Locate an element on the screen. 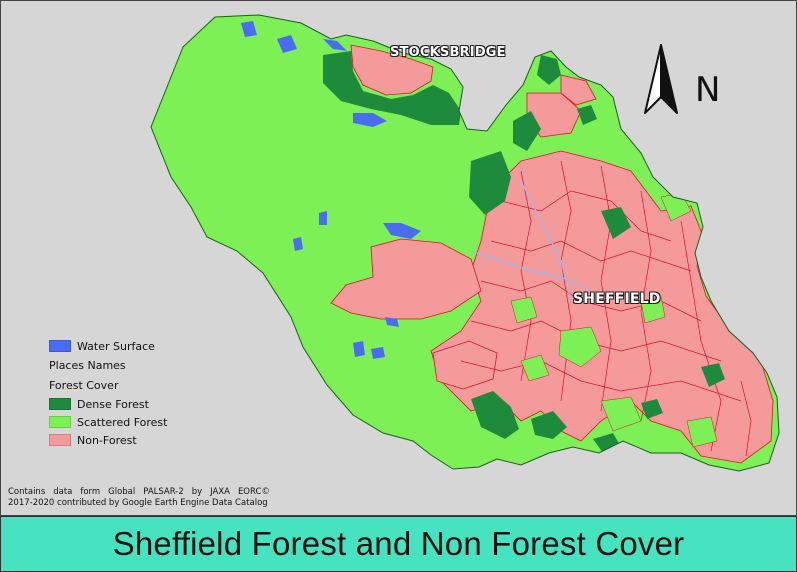  credit-word: Contains is located at coordinates (27, 492).